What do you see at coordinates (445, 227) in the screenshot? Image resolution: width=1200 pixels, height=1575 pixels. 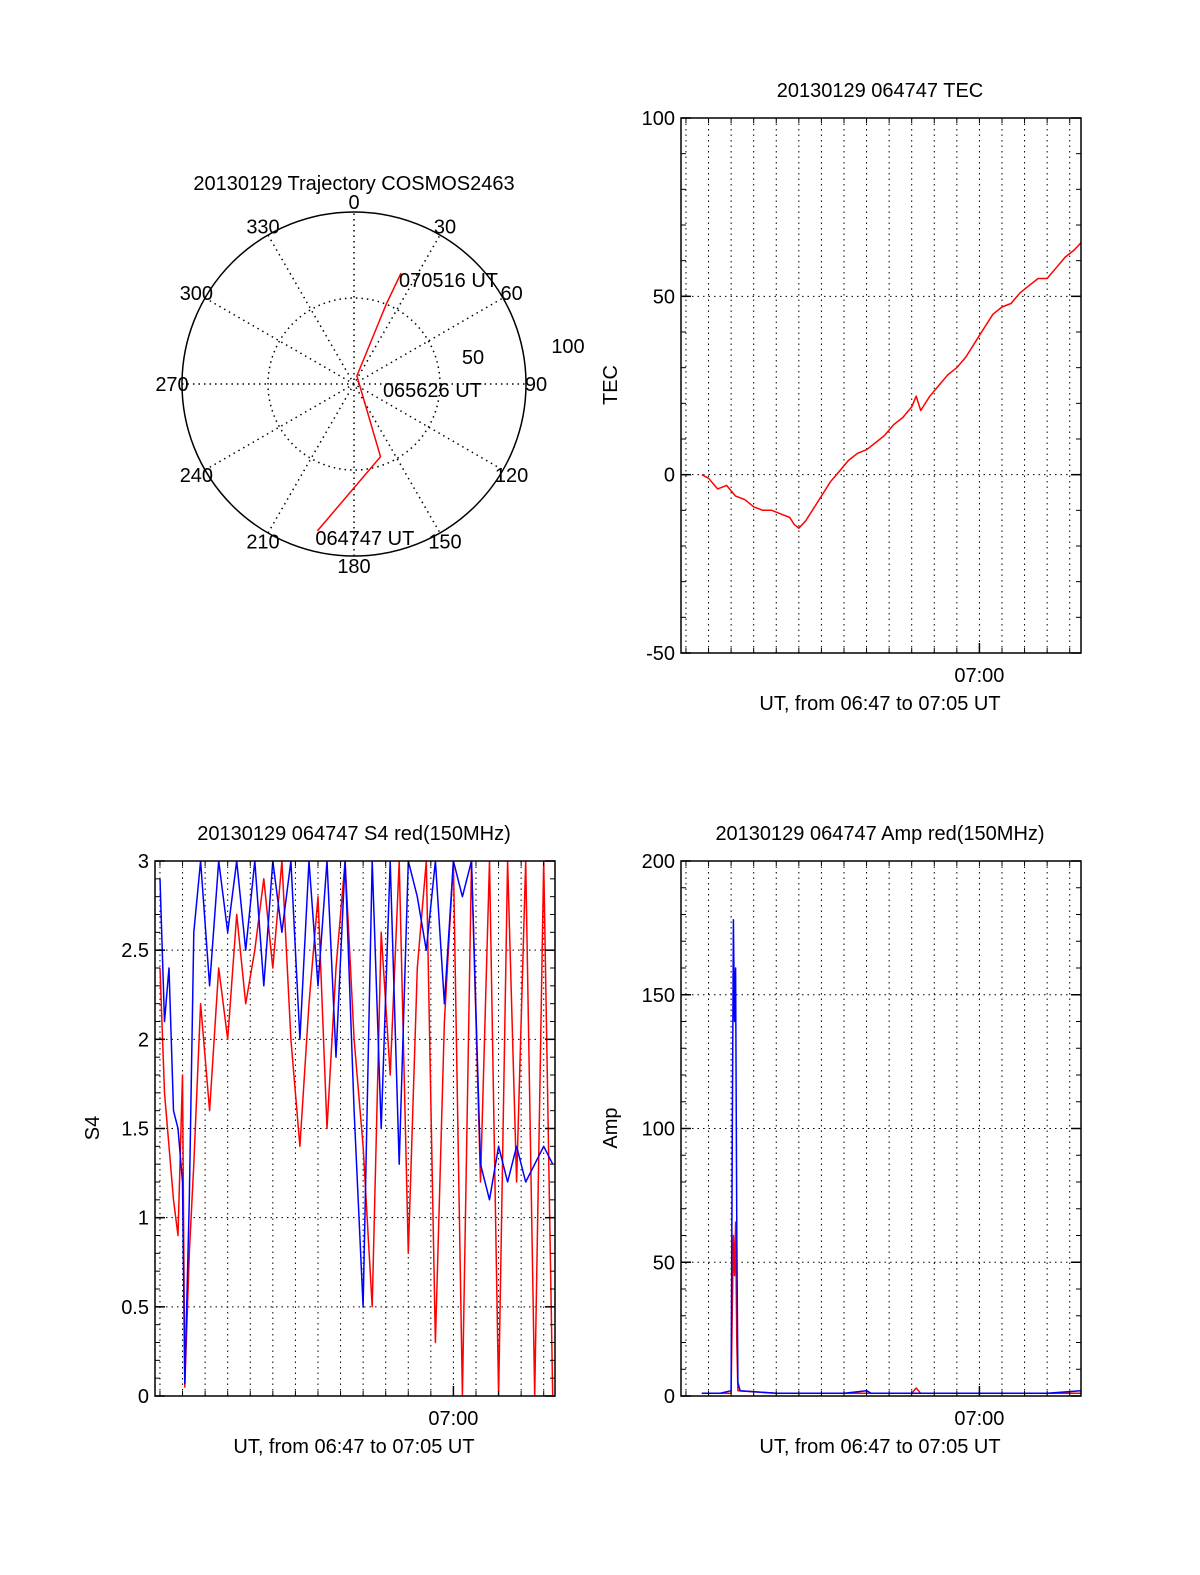 I see `angle-label-30: 30` at bounding box center [445, 227].